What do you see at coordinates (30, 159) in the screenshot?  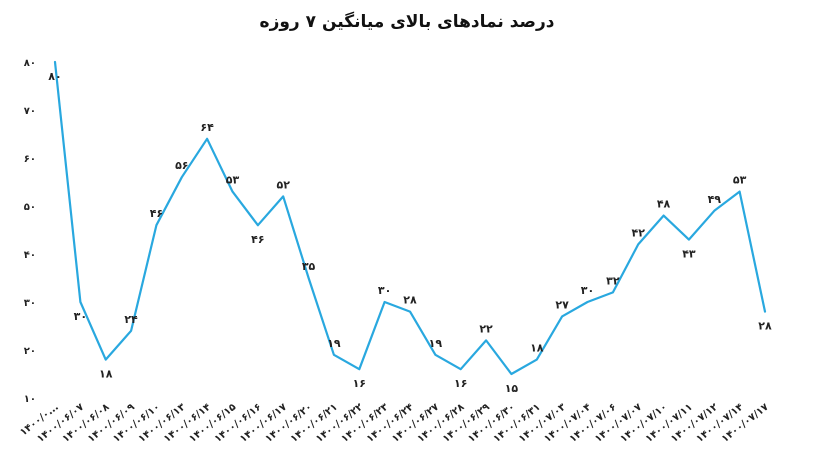 I see `y-tick-label: ۶۰` at bounding box center [30, 159].